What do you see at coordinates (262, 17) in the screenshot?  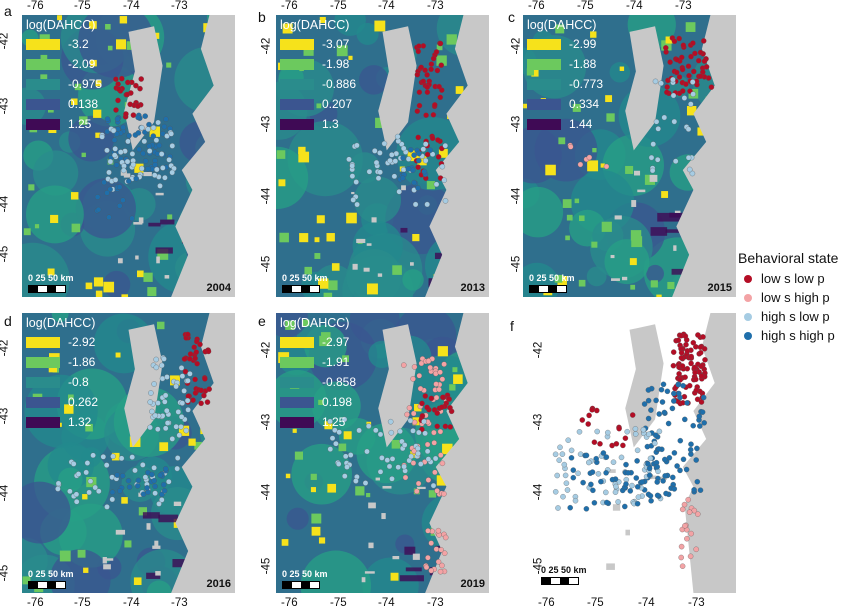 I see `panel-letter-b: b` at bounding box center [262, 17].